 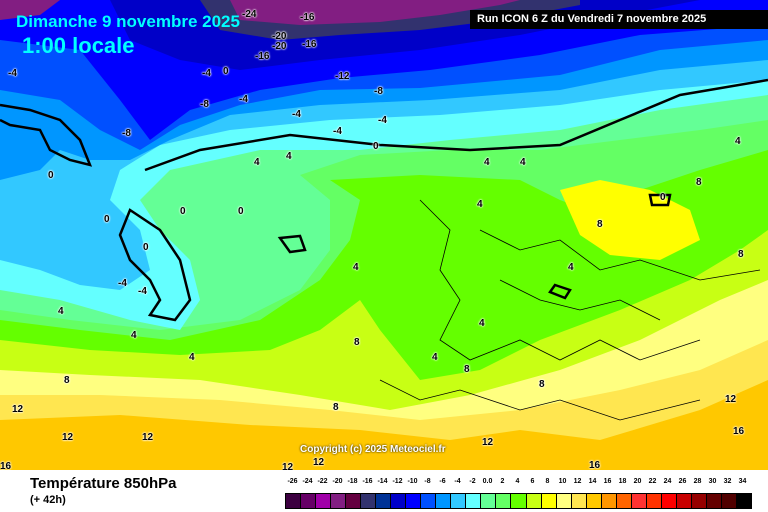 I want to click on arctic-coast, so click(x=456, y=125).